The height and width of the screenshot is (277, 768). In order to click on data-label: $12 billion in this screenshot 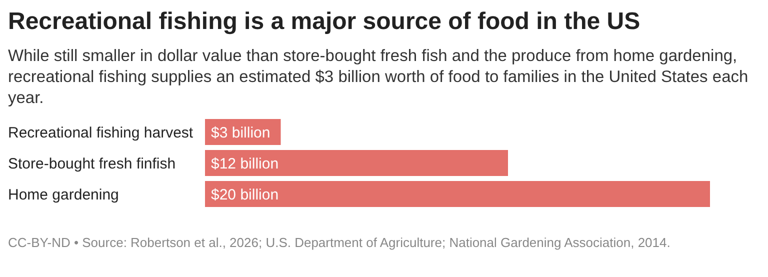, I will do `click(245, 163)`.